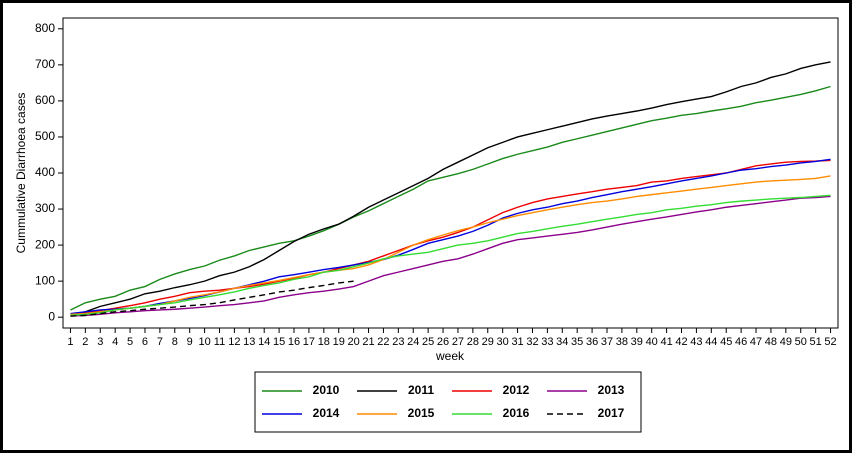 Image resolution: width=852 pixels, height=453 pixels. What do you see at coordinates (100, 342) in the screenshot?
I see `x-tick-label: 3` at bounding box center [100, 342].